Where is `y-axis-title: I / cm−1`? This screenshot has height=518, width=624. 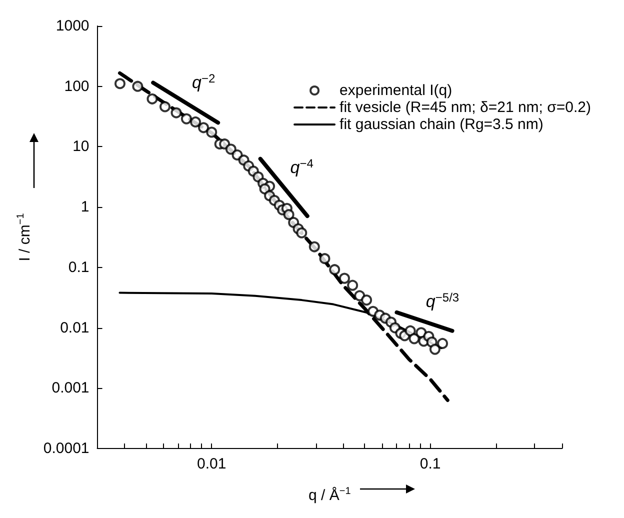
y-axis-title: I / cm−1 is located at coordinates (25, 237).